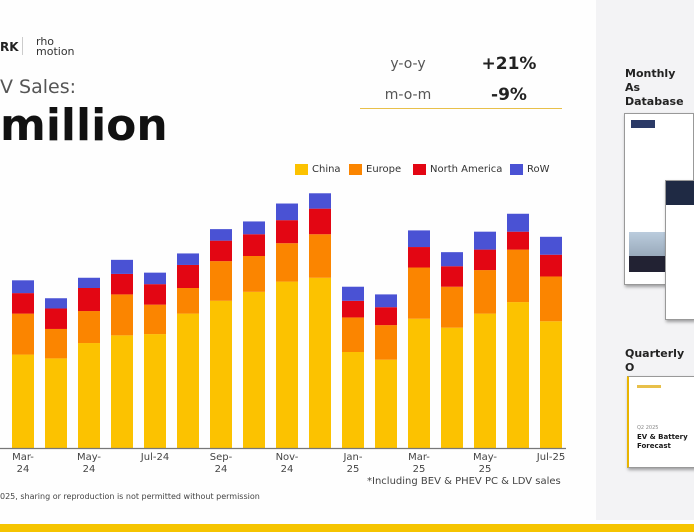  I want to click on logo-divider, so click(22, 46).